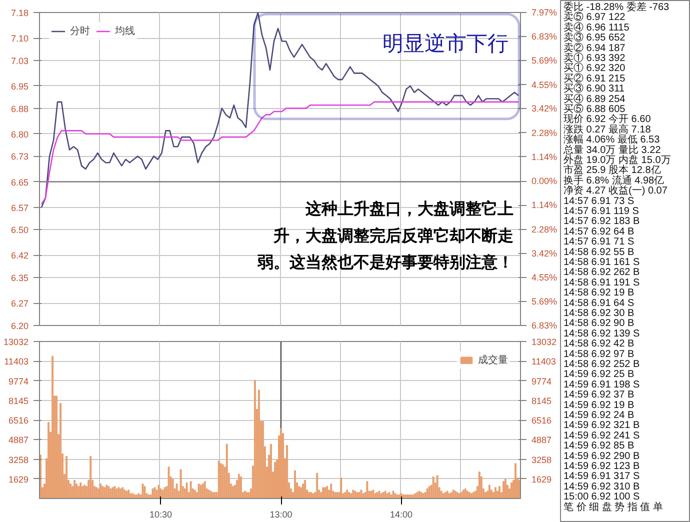 This screenshot has width=690, height=522. Describe the element at coordinates (612, 170) in the screenshot. I see `text: 市盈 25.9 股本 12.8亿` at that location.